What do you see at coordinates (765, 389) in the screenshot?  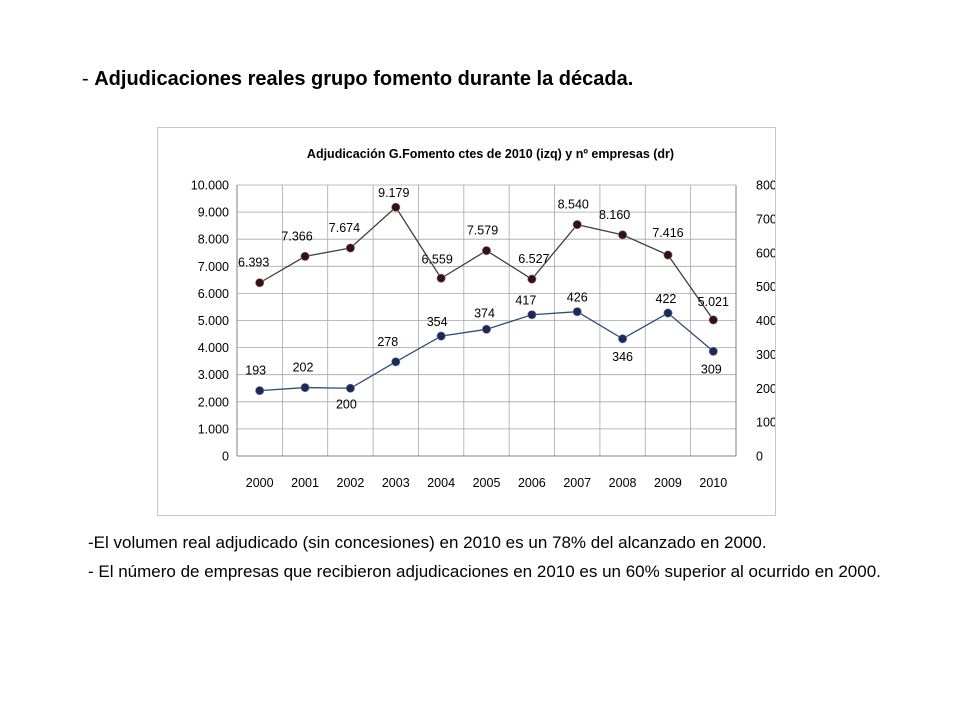 I see `y-right-tick-label: 200` at bounding box center [765, 389].